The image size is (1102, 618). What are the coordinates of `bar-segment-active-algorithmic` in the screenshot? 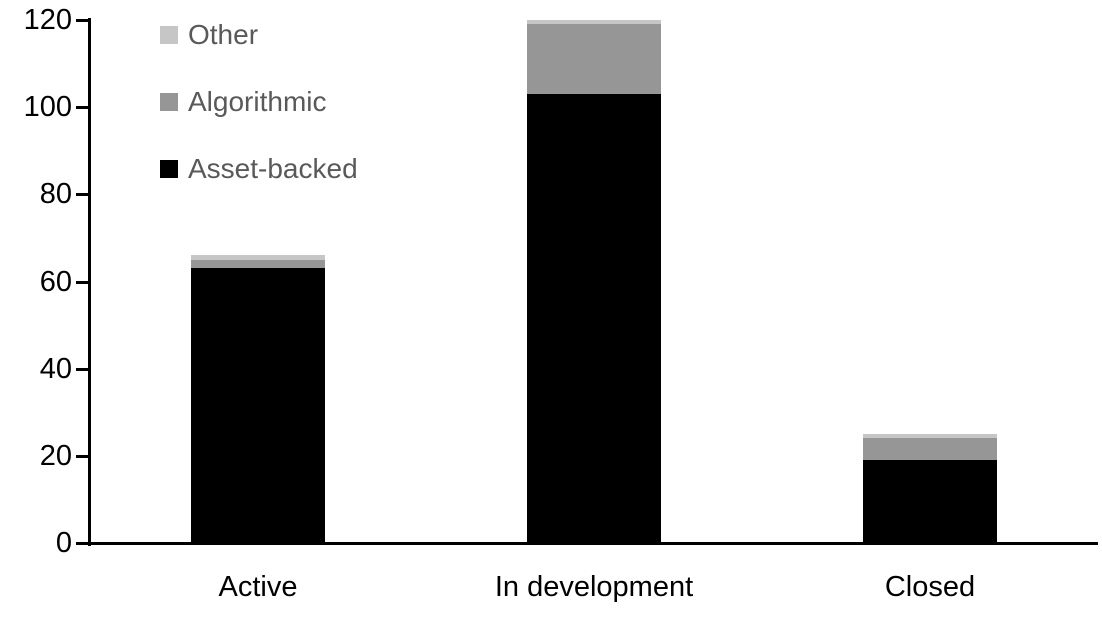 It's located at (258, 264).